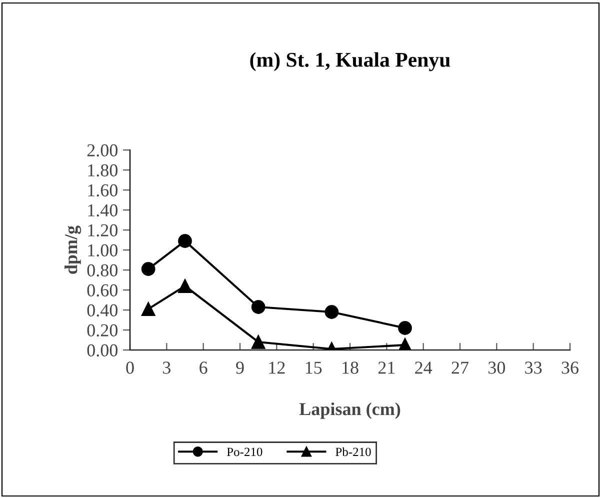 Image resolution: width=602 pixels, height=498 pixels. I want to click on chart-title: (m) St. 1, Kuala Penyu, so click(350, 62).